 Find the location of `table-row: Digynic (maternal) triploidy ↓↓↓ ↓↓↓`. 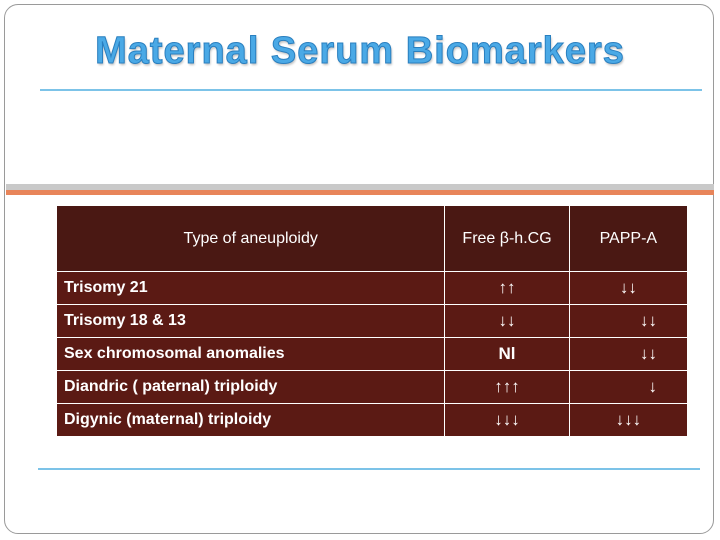

table-row: Digynic (maternal) triploidy ↓↓↓ ↓↓↓ is located at coordinates (372, 420).